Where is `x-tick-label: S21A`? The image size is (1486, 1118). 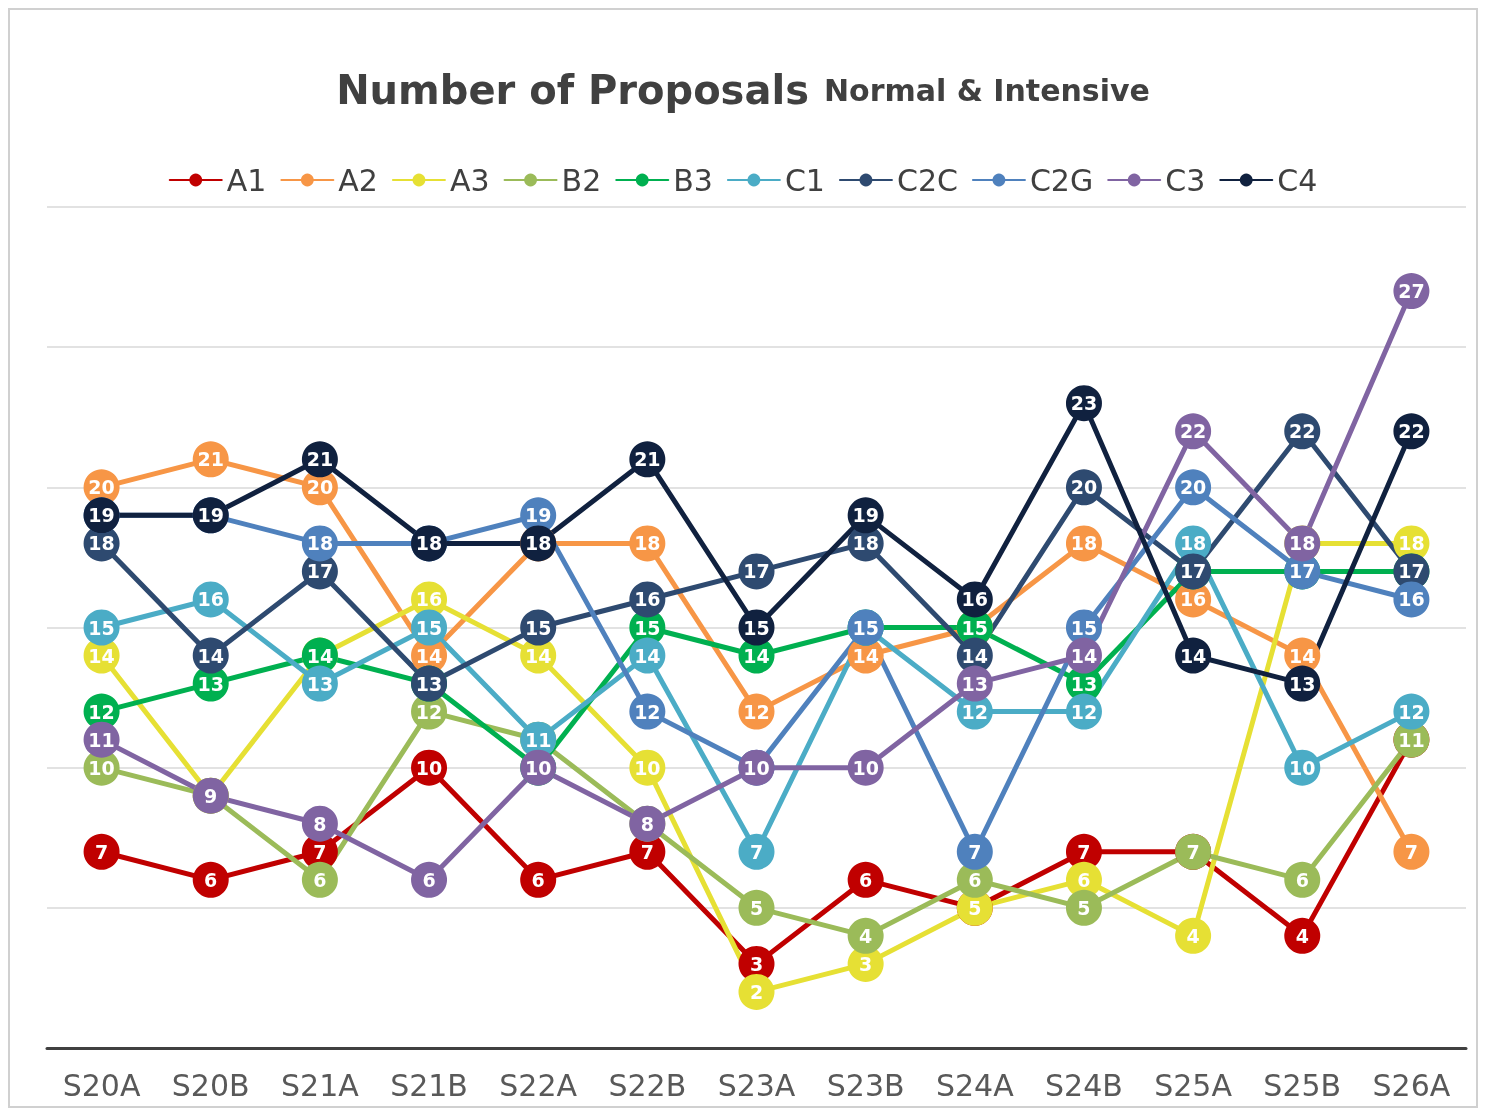
x-tick-label: S21A is located at coordinates (320, 1085).